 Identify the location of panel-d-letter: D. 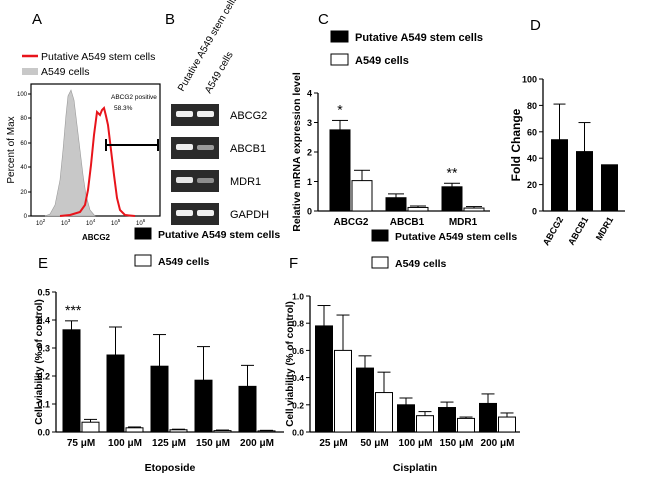
(535, 25).